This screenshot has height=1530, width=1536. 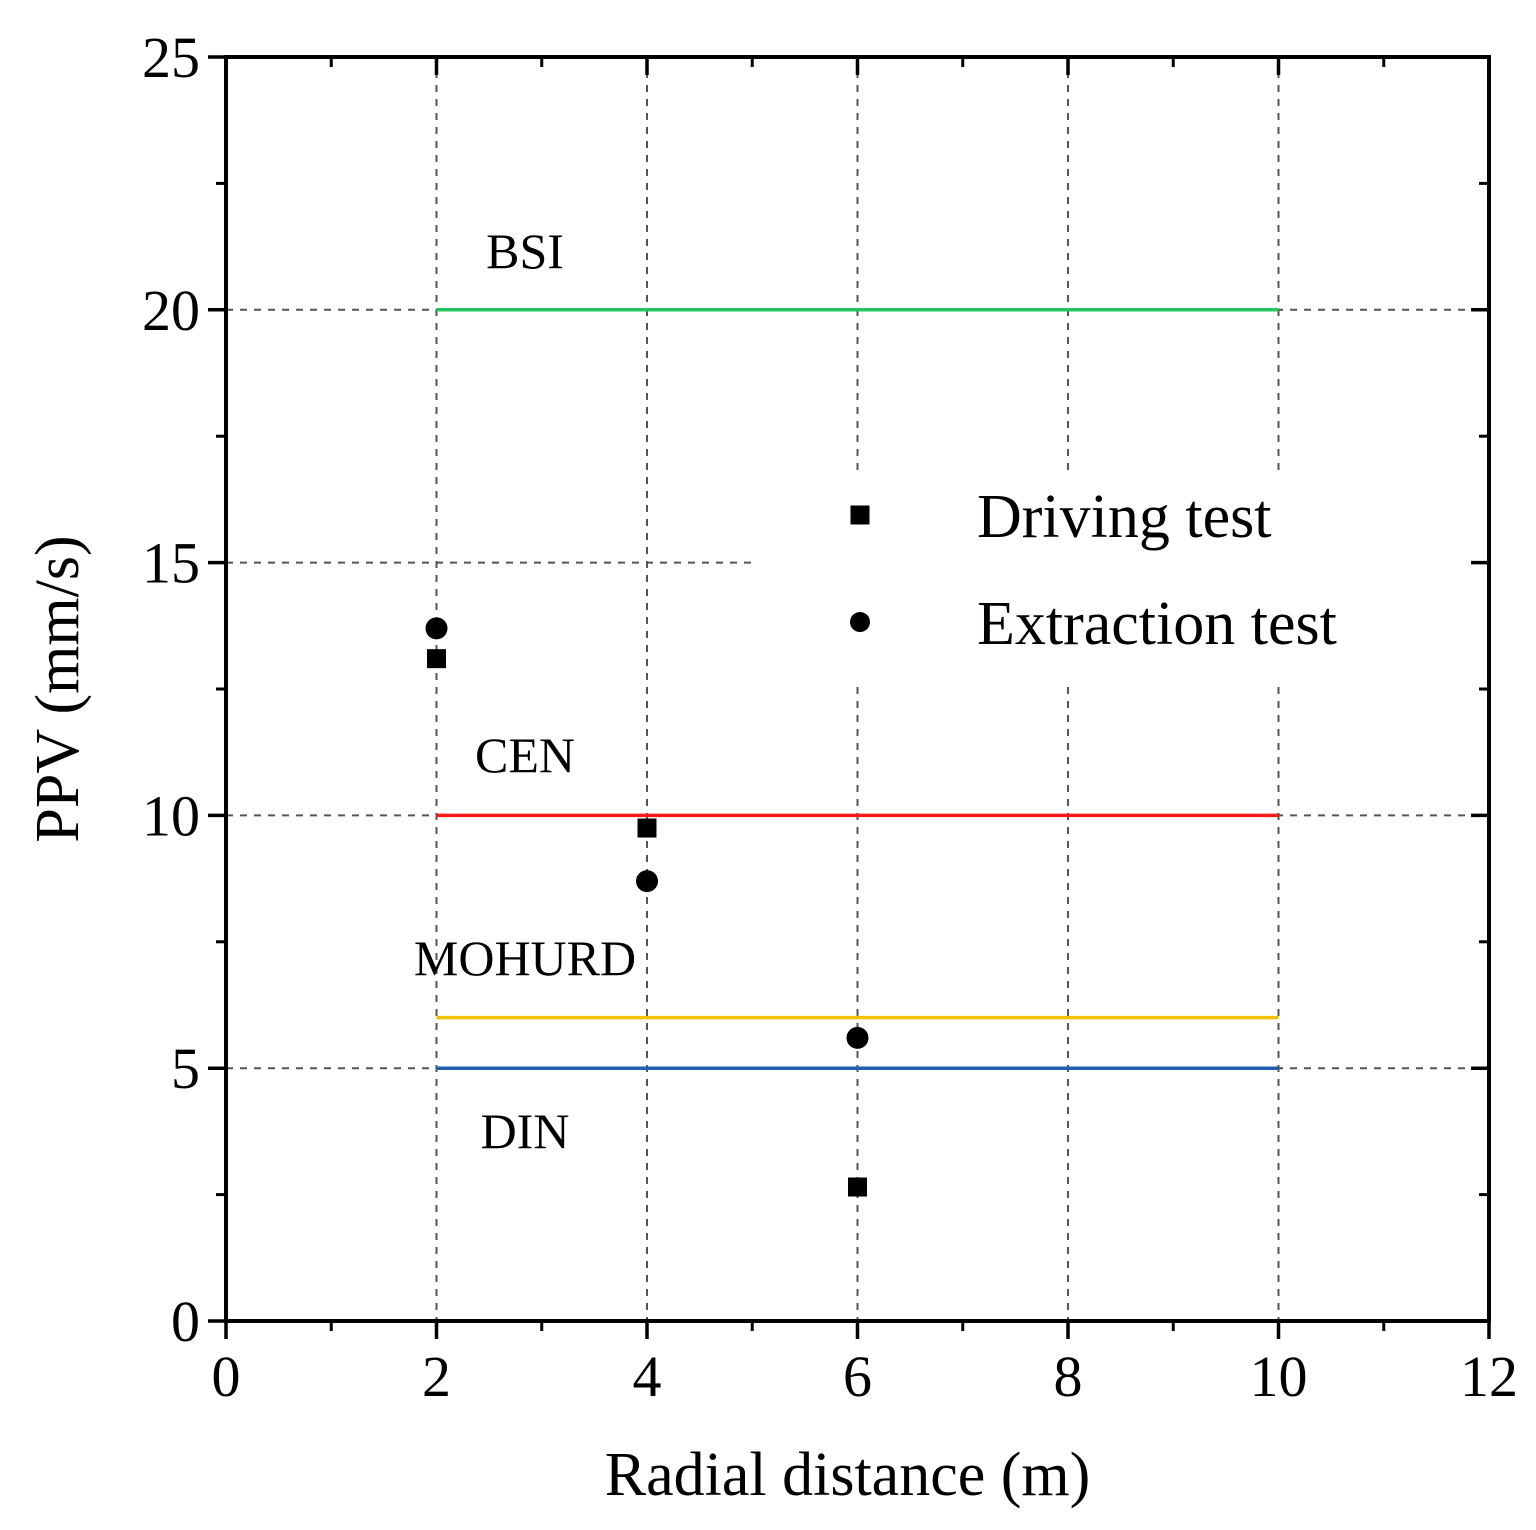 What do you see at coordinates (171, 815) in the screenshot?
I see `y-tick-label-10: 10` at bounding box center [171, 815].